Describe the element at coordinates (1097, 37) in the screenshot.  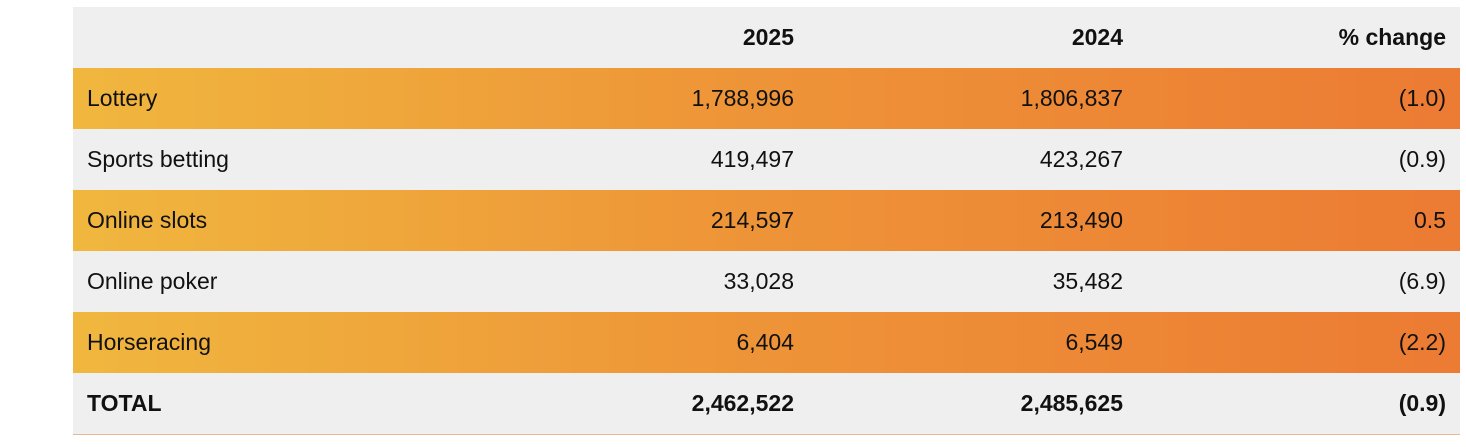
I see `header-2024: 2024` at that location.